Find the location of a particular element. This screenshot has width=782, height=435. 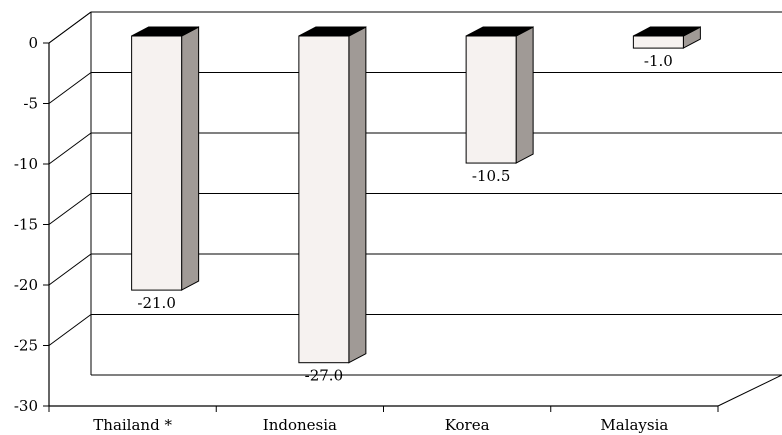

floor-right-edge is located at coordinates (749, 390).